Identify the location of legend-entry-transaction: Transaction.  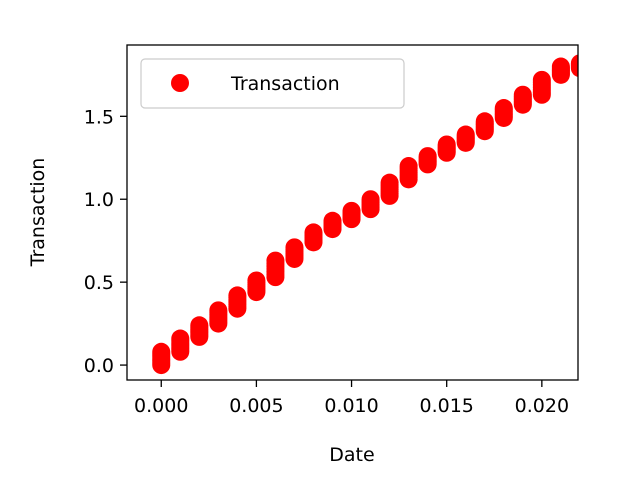
(285, 84).